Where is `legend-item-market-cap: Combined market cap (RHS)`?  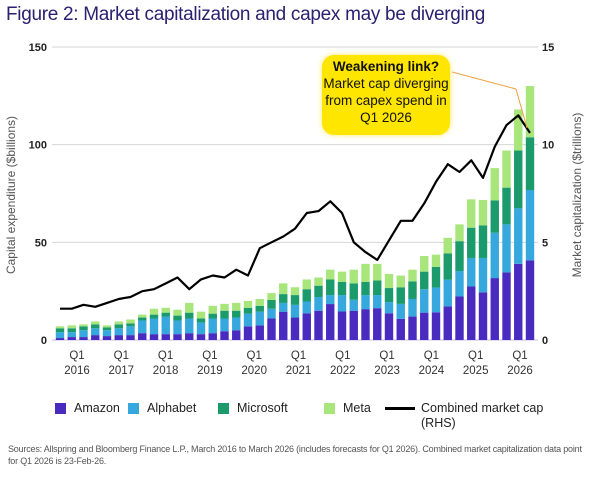
legend-item-market-cap: Combined market cap (RHS) is located at coordinates (464, 416).